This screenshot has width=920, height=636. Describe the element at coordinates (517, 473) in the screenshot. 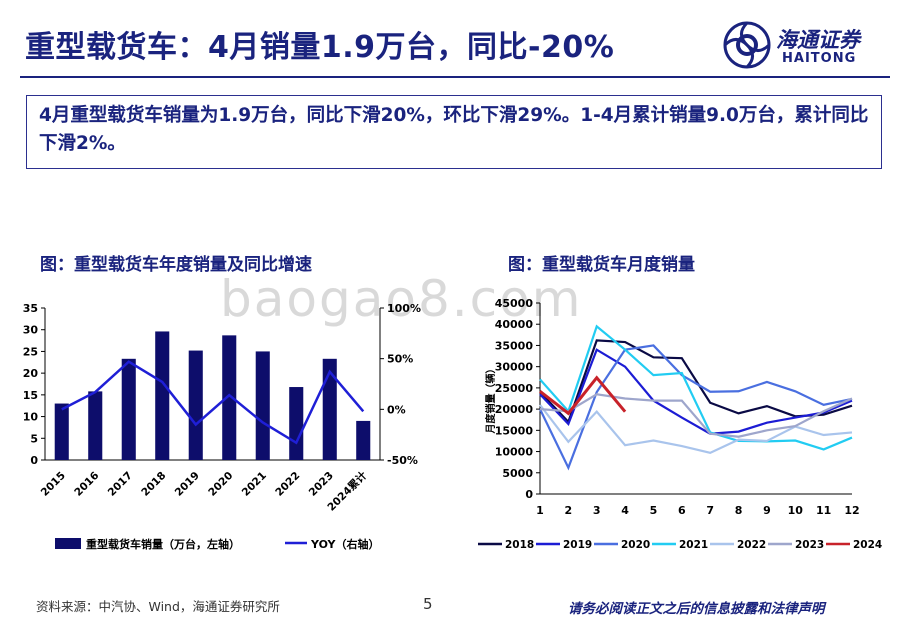

I see `y-axis-tick-label: 5000` at that location.